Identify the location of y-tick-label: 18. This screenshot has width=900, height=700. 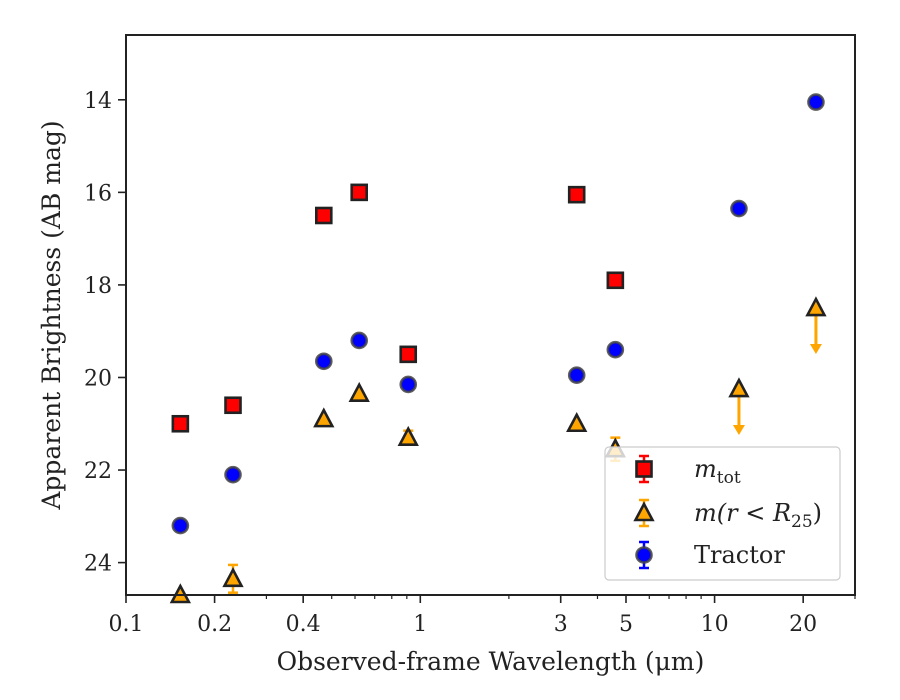
(98, 286).